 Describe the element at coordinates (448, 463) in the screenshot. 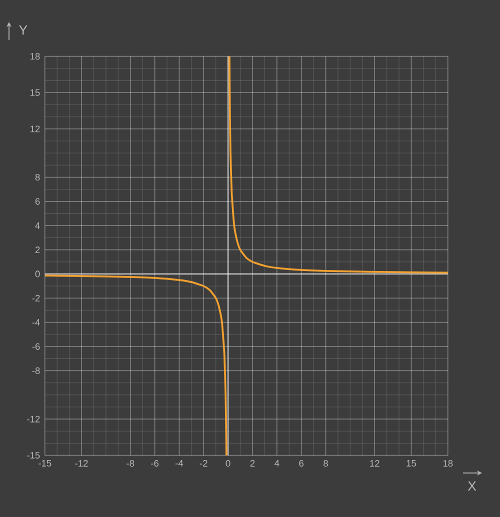

I see `x-tick-label: 18` at that location.